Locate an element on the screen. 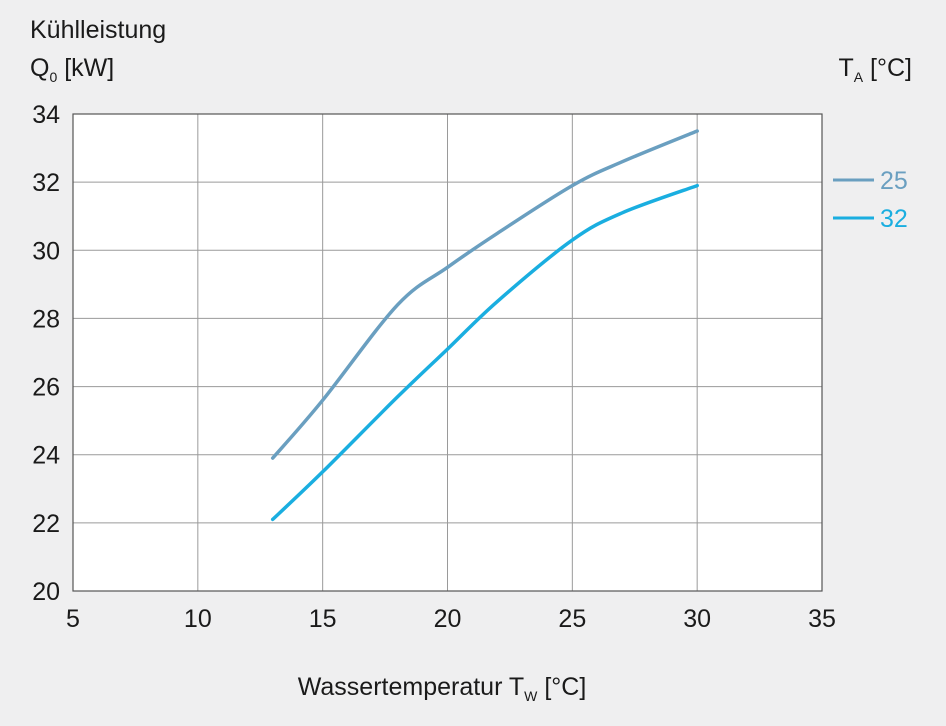 The width and height of the screenshot is (946, 726). y-axis-title: Kühlleistung is located at coordinates (98, 30).